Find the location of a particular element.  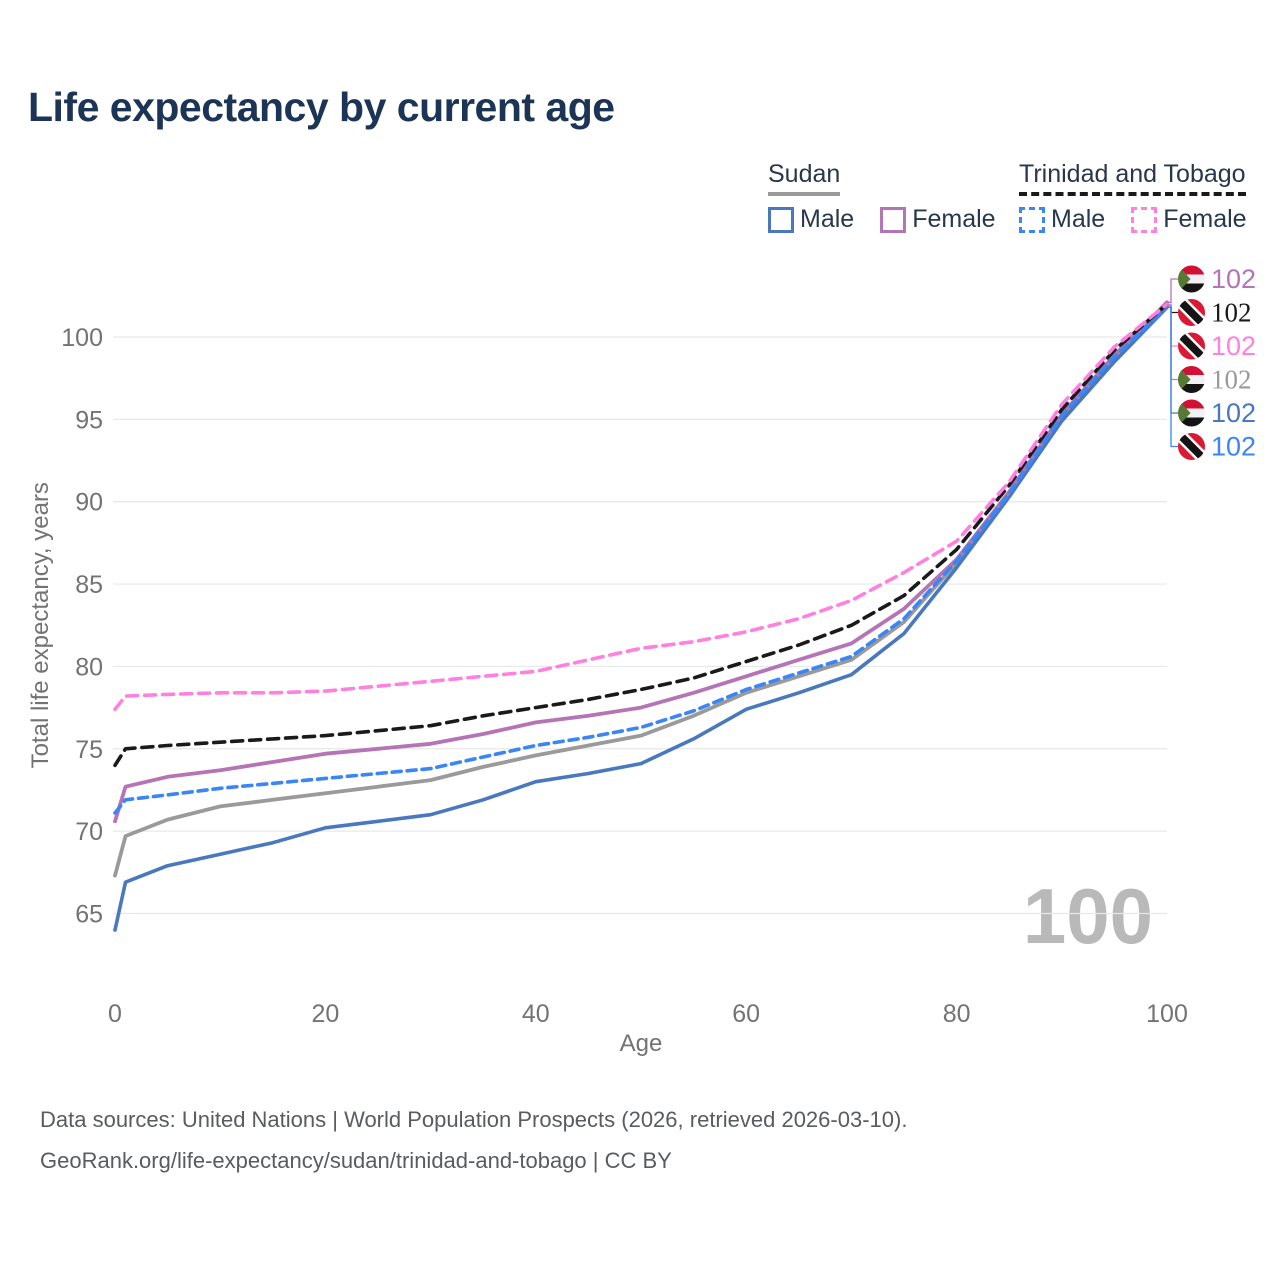

legend-header-sudan: Sudan is located at coordinates (804, 178).